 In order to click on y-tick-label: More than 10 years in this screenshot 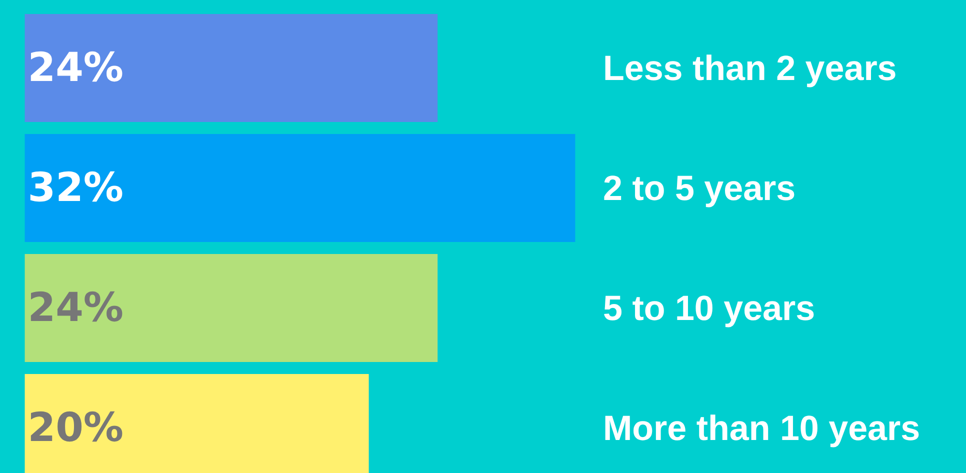, I will do `click(761, 428)`.